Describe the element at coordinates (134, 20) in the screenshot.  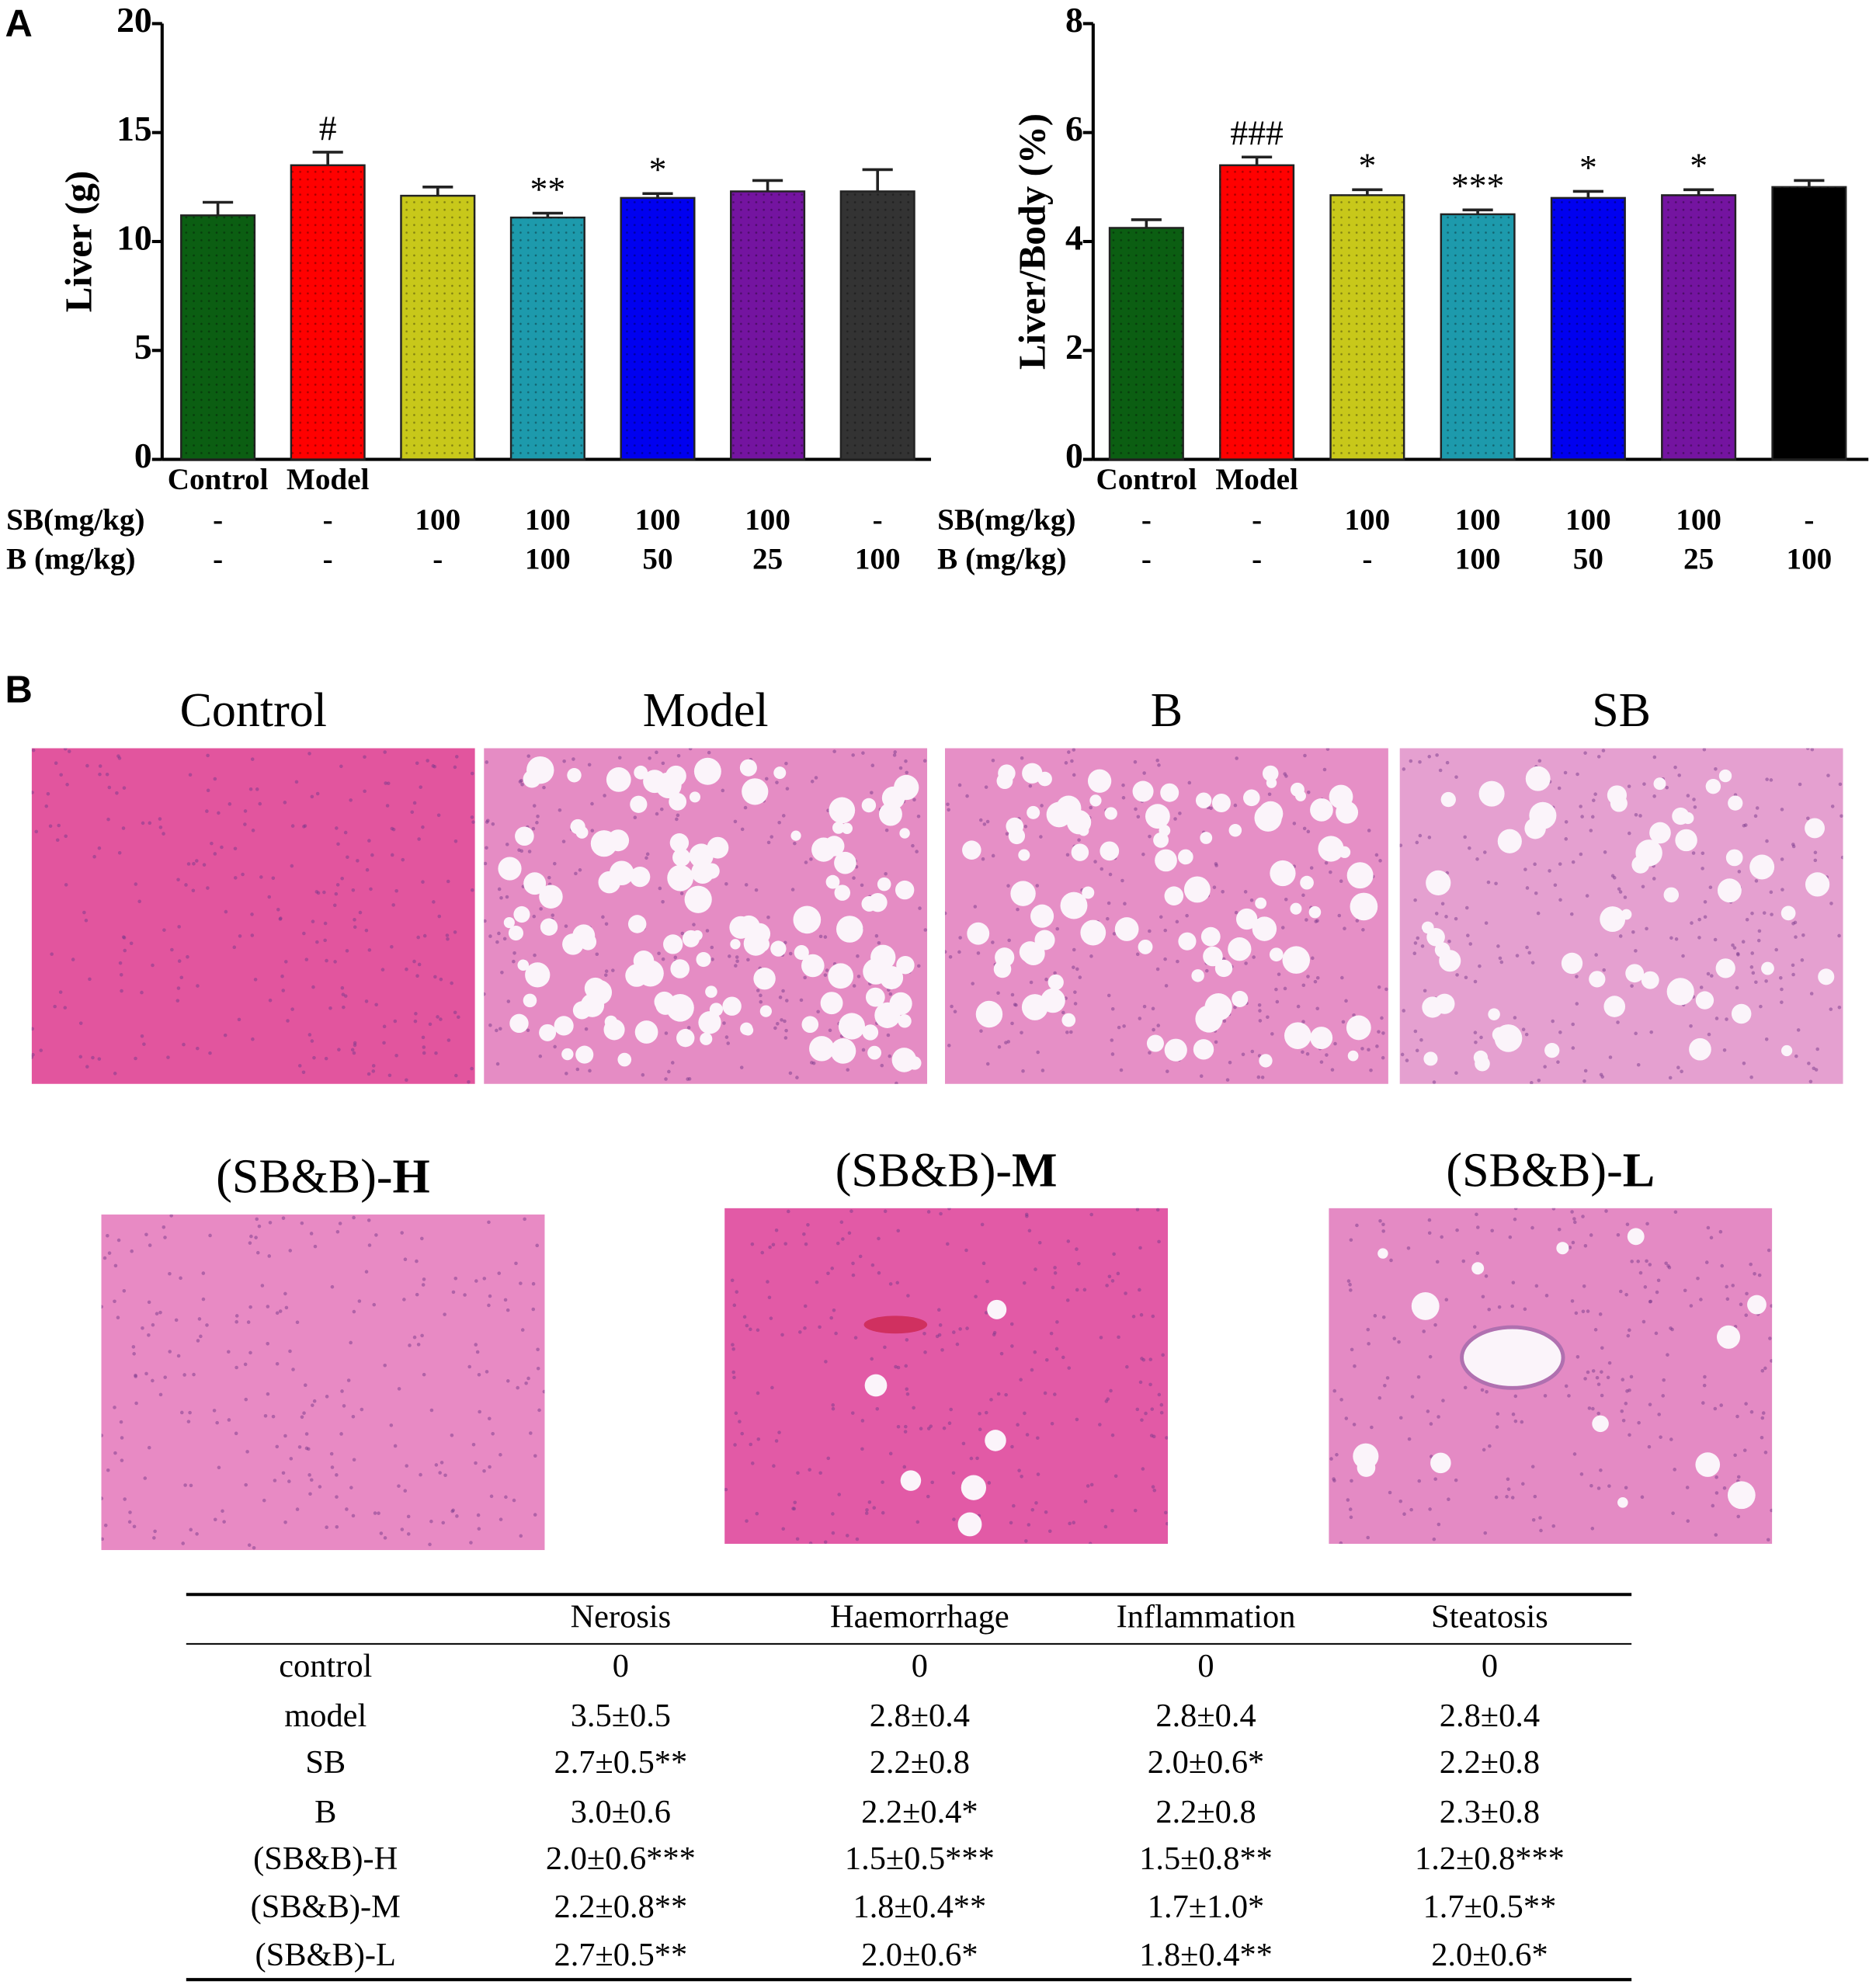
I see `y-tick-label: 20` at that location.